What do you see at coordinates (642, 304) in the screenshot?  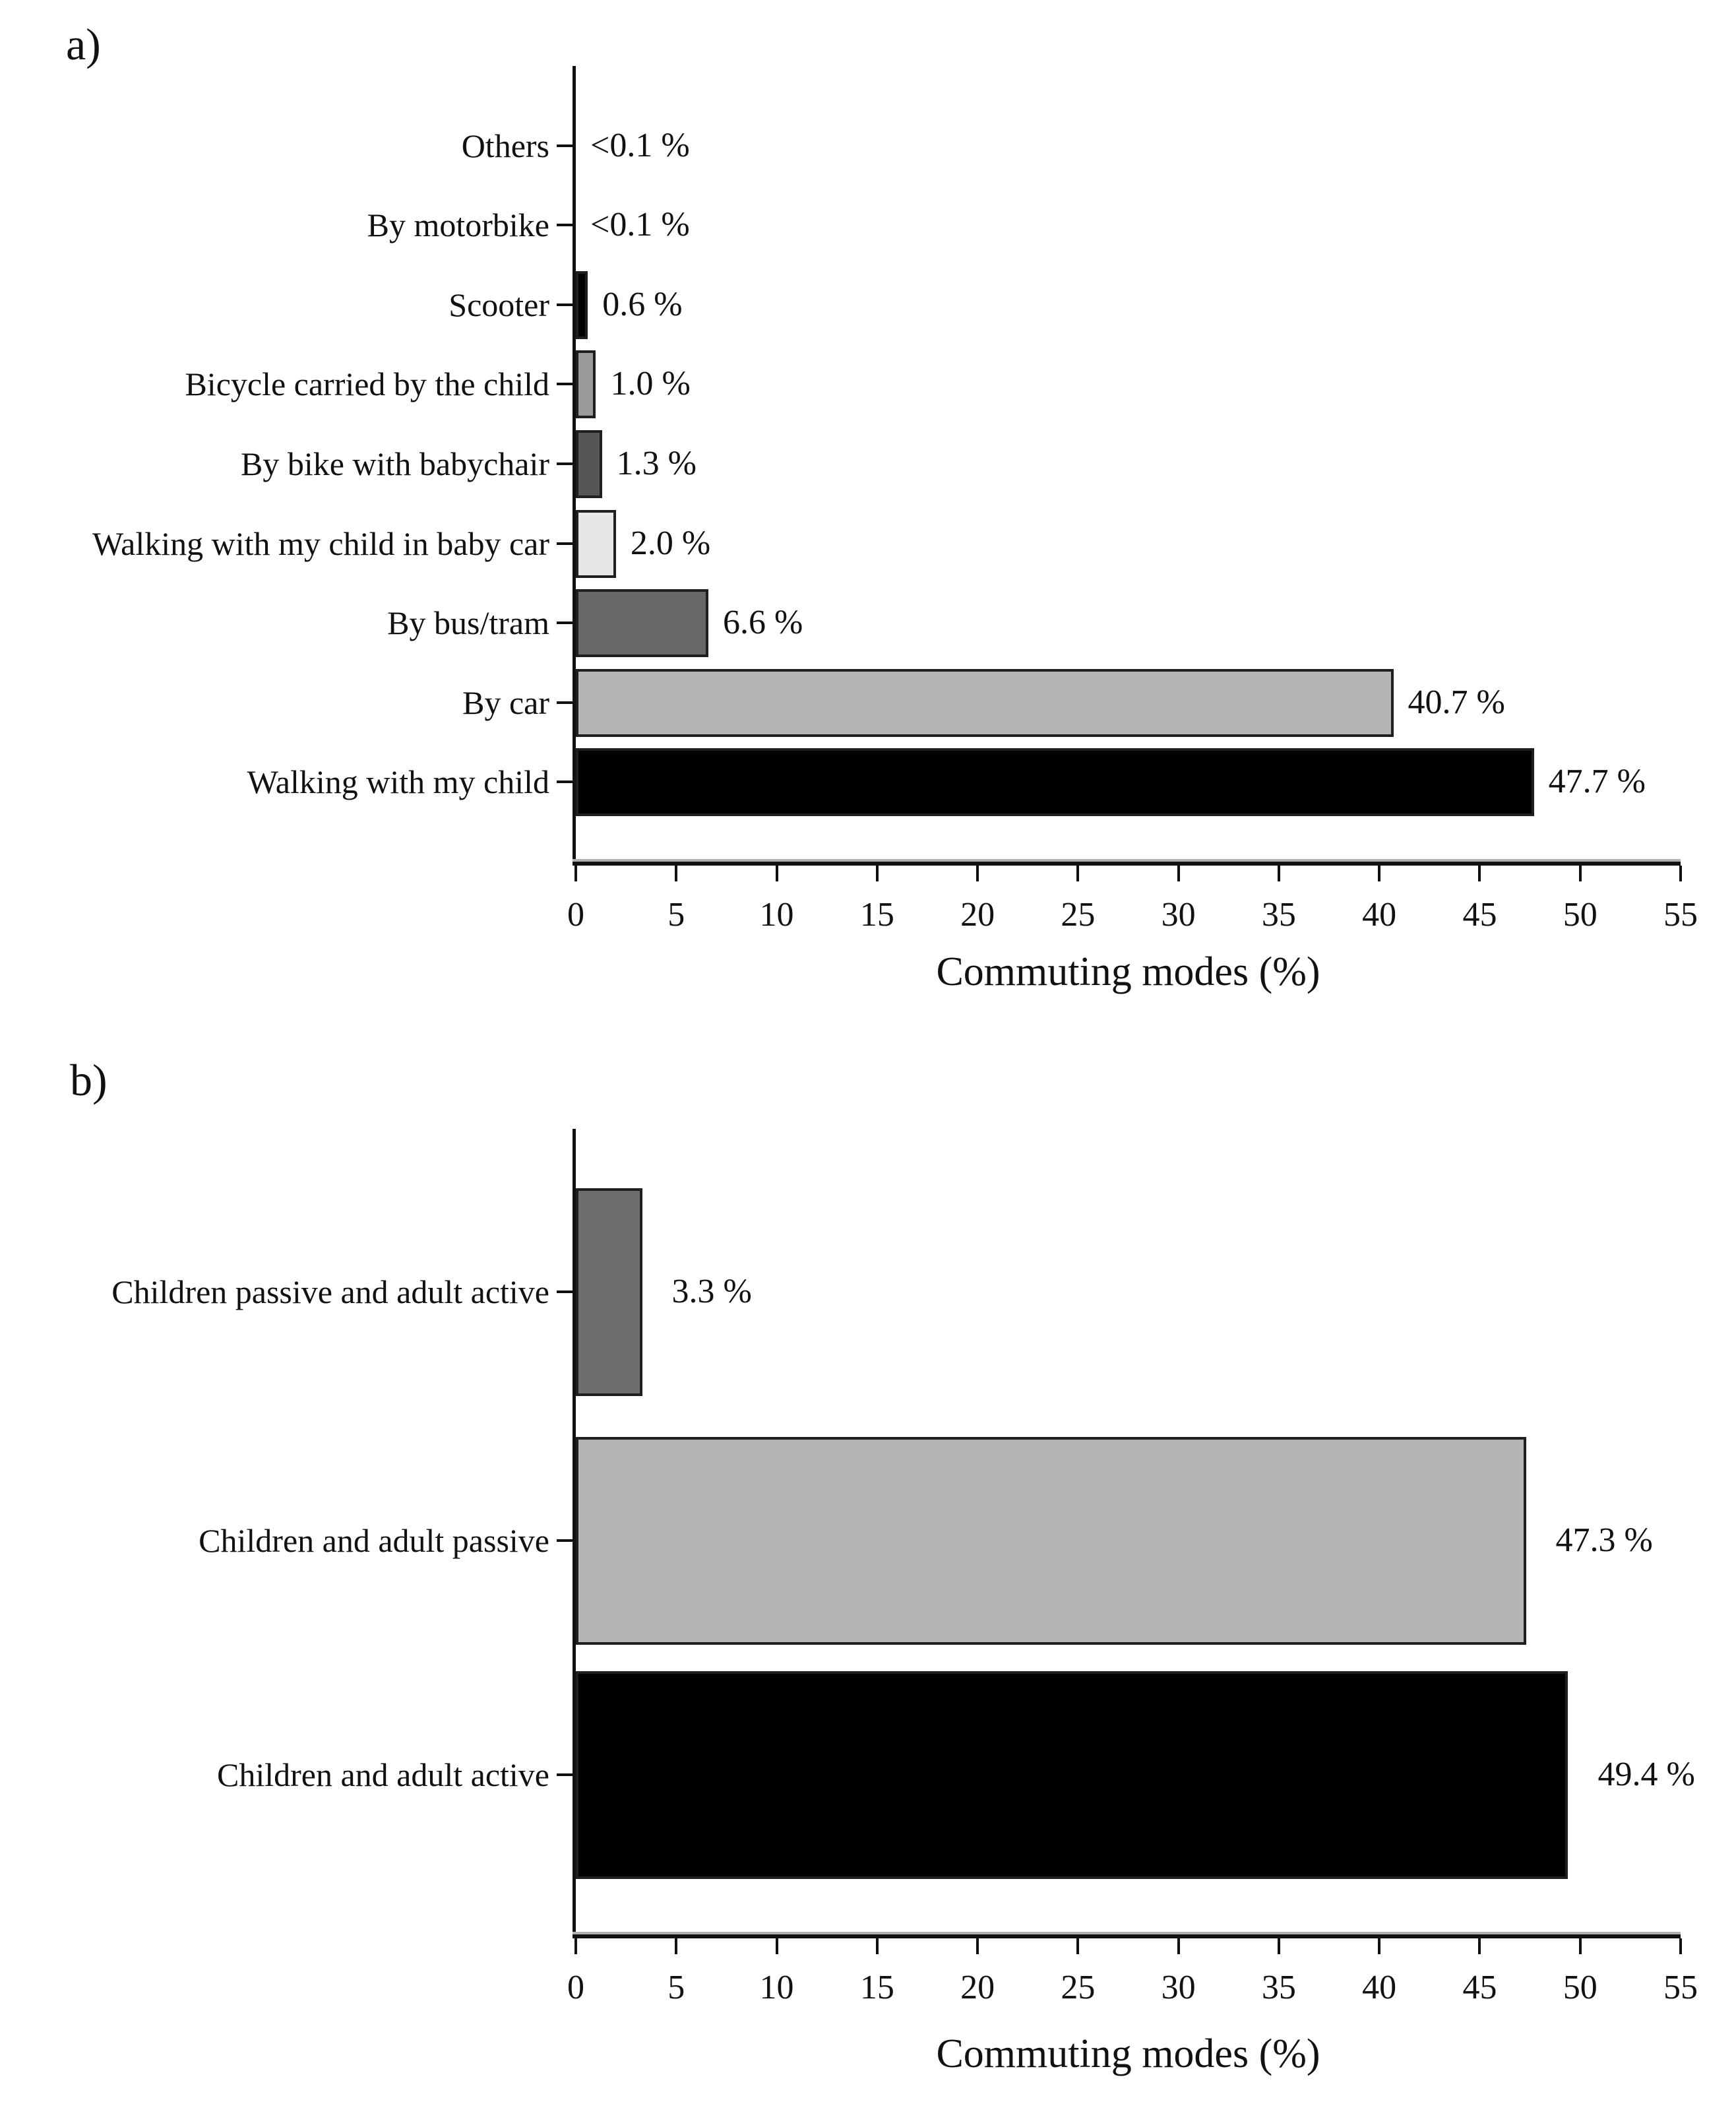 I see `value-label: 0.6 %` at bounding box center [642, 304].